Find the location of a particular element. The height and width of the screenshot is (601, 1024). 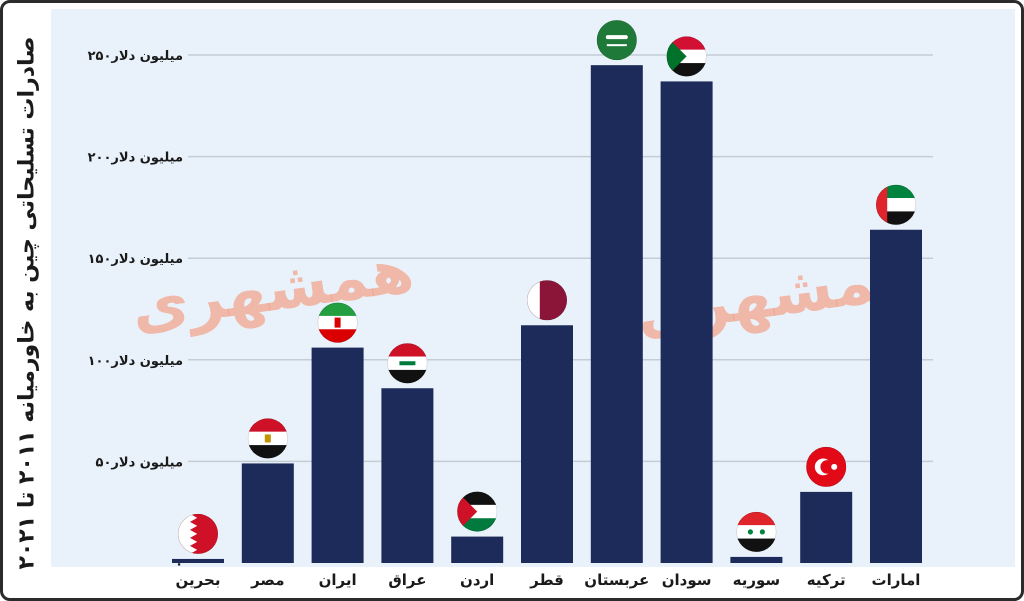

y-tick-label: ۵۰میلیون دلار is located at coordinates (139, 462).